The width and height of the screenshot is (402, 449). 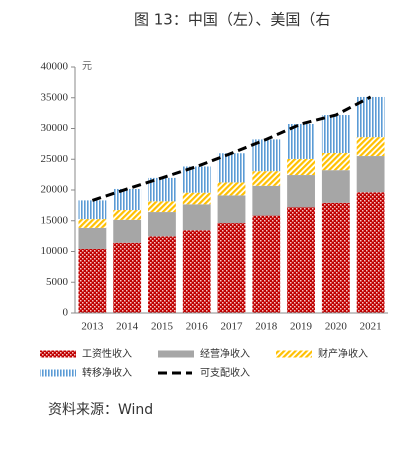 What do you see at coordinates (55, 128) in the screenshot?
I see `y-tick-label: 30000` at bounding box center [55, 128].